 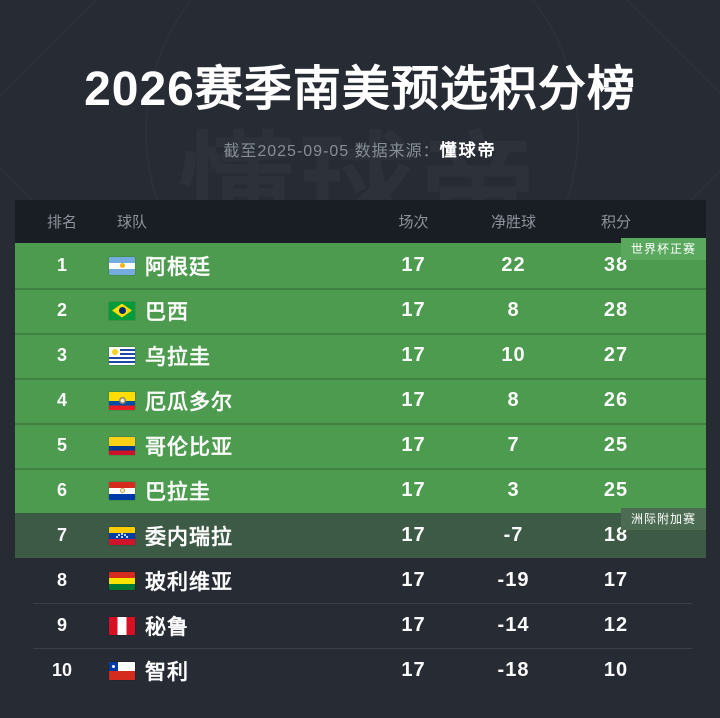 What do you see at coordinates (178, 492) in the screenshot?
I see `team-name: 巴拉圭` at bounding box center [178, 492].